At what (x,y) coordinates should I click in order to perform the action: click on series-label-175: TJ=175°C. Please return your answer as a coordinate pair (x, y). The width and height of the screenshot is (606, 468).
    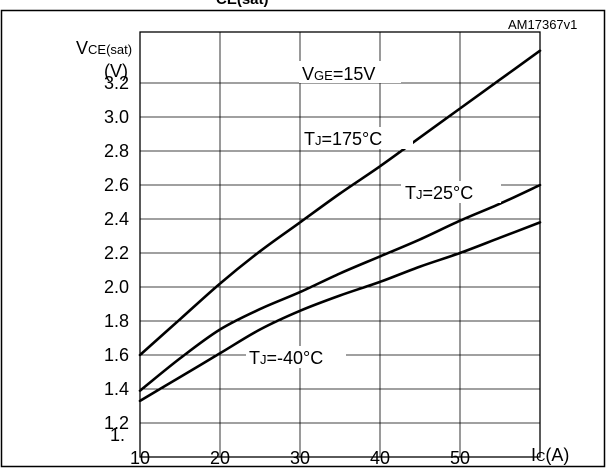
    Looking at the image, I should click on (343, 139).